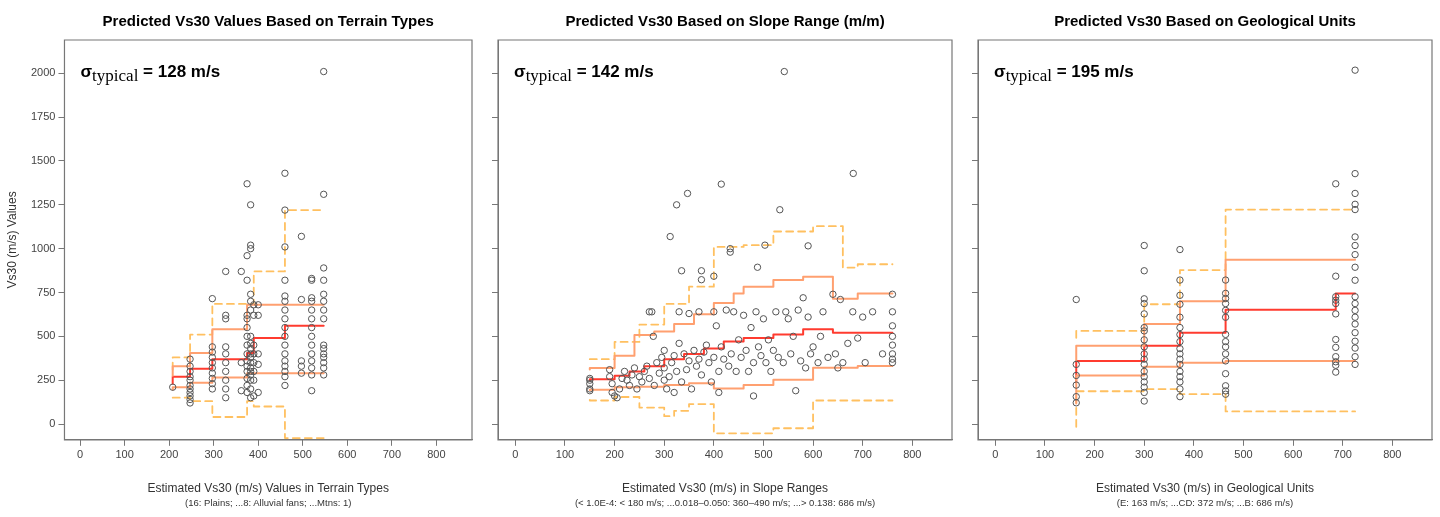 The width and height of the screenshot is (1440, 517). I want to click on y-axis-title: Vs30 (m/s) Values, so click(12, 240).